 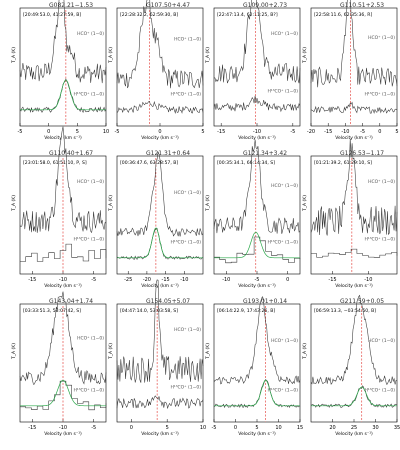 What do you see at coordinates (375, 428) in the screenshot?
I see `x-tick-label: 30` at bounding box center [375, 428].